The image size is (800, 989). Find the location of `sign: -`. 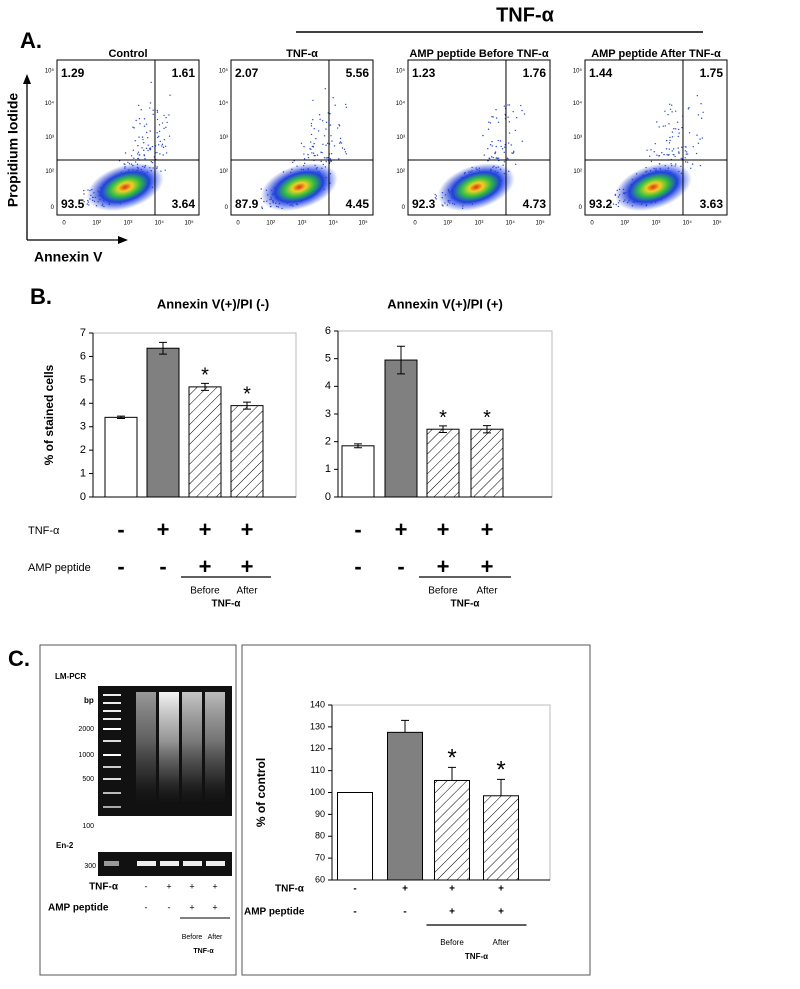

sign: - is located at coordinates (146, 886).